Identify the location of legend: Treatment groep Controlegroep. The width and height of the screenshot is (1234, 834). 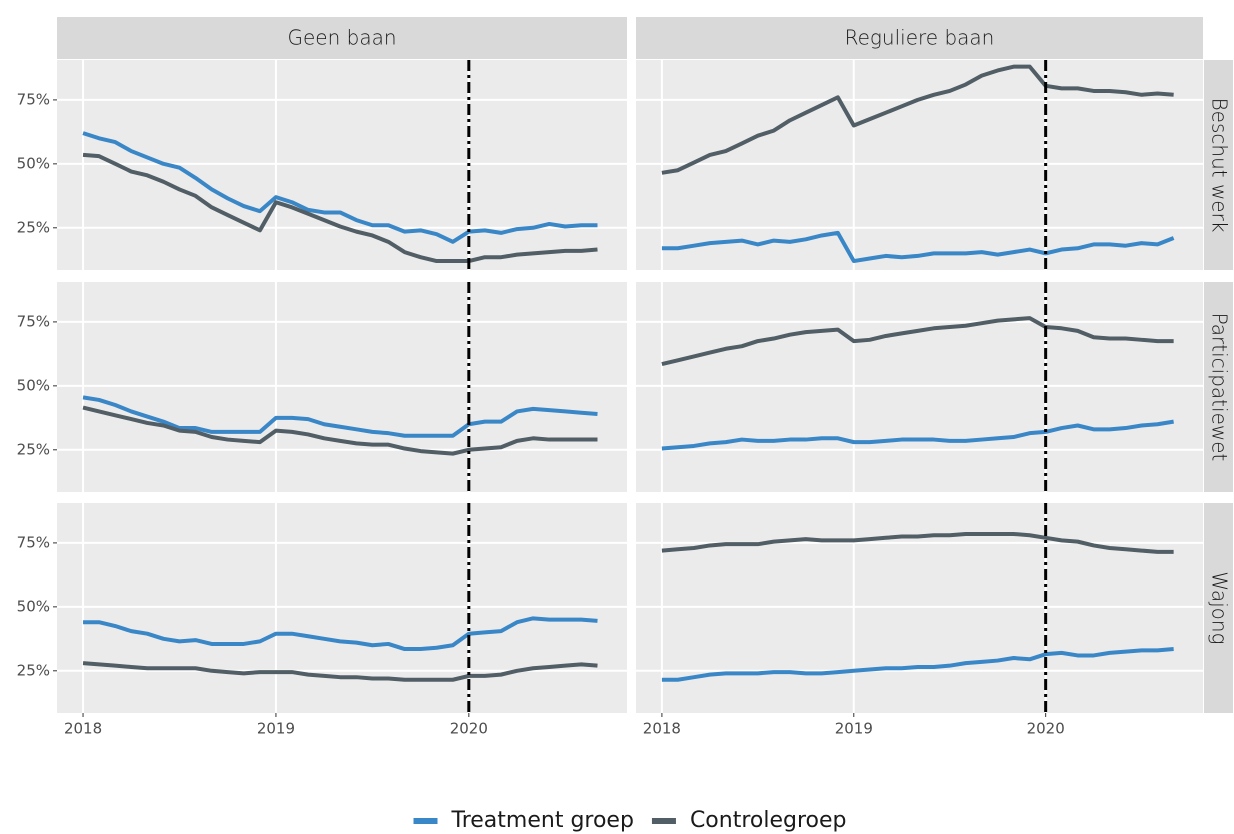
(630, 820).